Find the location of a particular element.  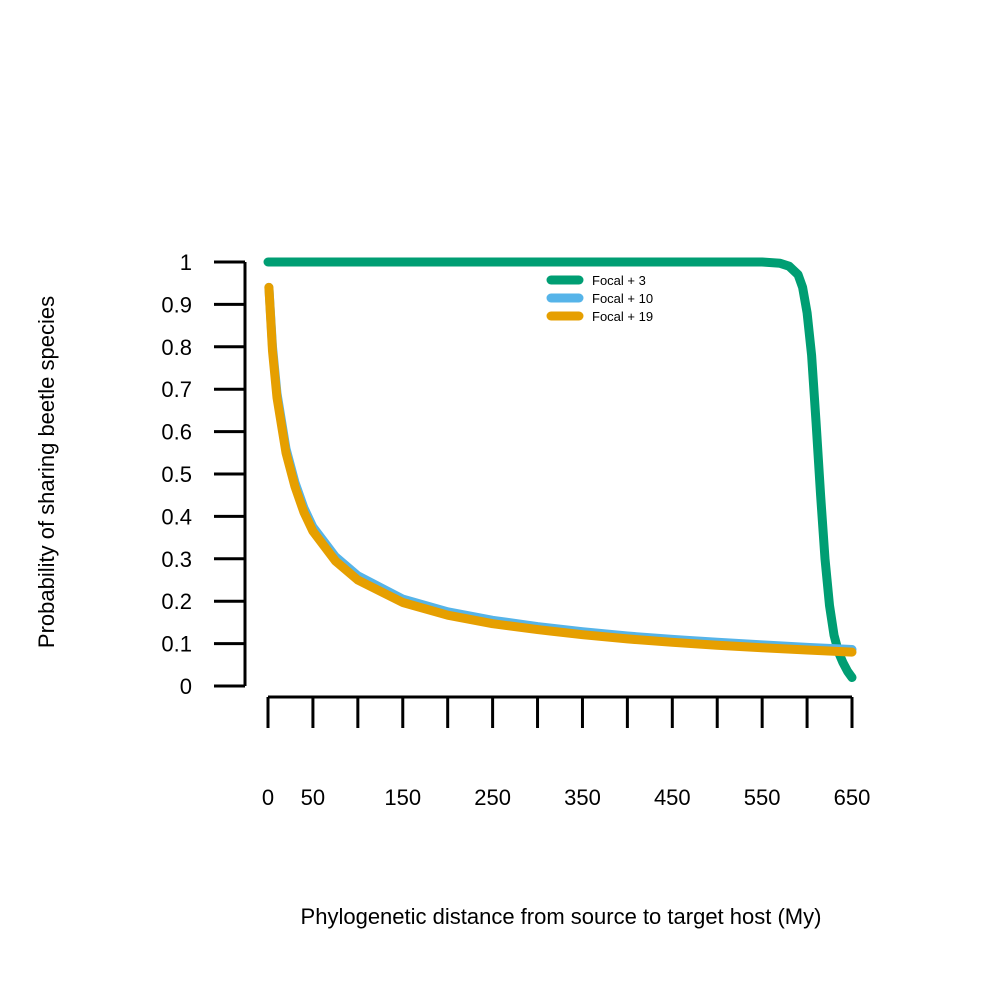

y-axis-title: Probability of sharing beetle species is located at coordinates (46, 472).